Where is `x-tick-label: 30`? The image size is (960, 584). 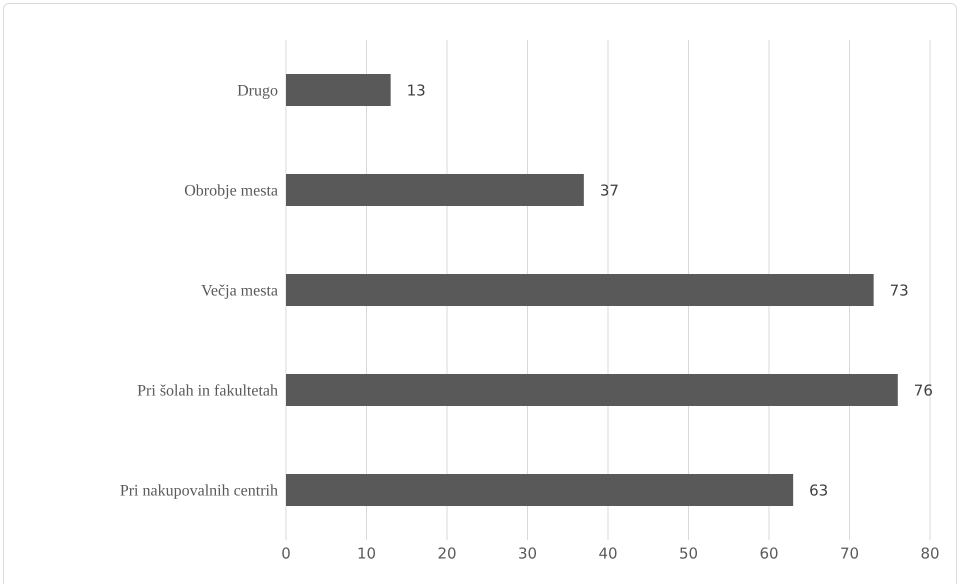
x-tick-label: 30 is located at coordinates (528, 553).